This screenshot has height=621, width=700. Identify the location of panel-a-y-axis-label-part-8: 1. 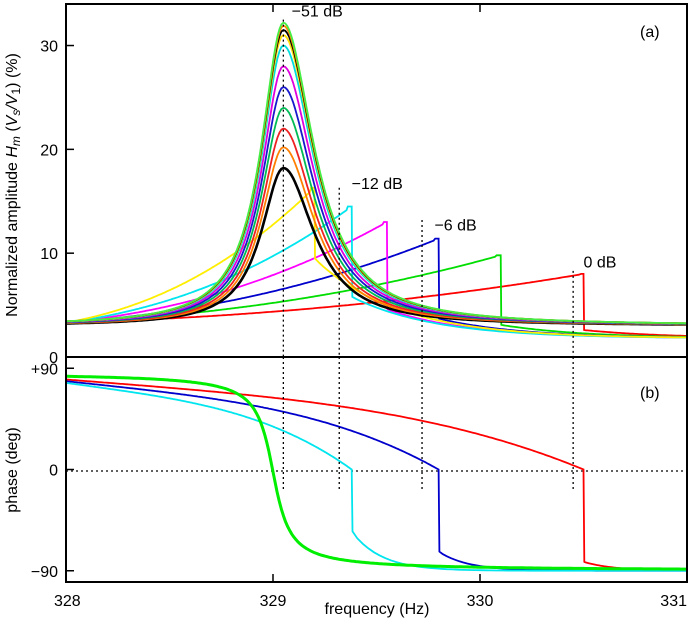
(16, 91).